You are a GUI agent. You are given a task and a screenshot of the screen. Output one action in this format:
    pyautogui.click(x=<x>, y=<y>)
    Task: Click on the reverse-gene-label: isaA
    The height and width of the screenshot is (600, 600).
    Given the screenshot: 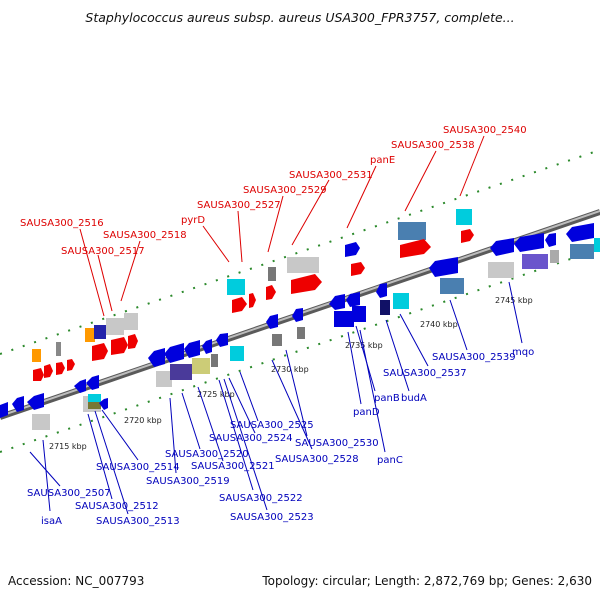 What is the action you would take?
    pyautogui.click(x=51, y=521)
    